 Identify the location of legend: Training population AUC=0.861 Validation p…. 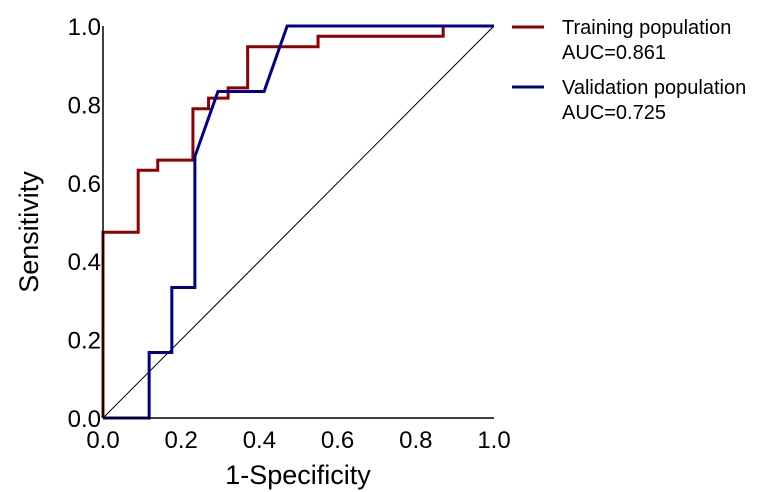
(629, 70).